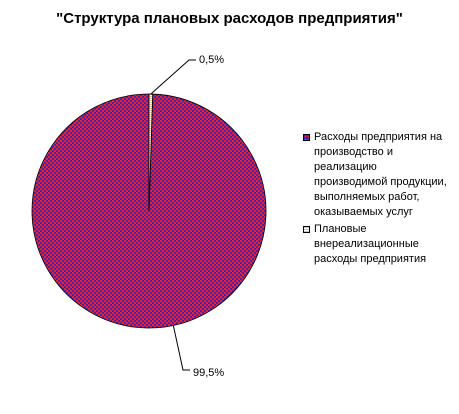 Image resolution: width=459 pixels, height=414 pixels. What do you see at coordinates (306, 137) in the screenshot?
I see `legend-swatch-production-expenses` at bounding box center [306, 137].